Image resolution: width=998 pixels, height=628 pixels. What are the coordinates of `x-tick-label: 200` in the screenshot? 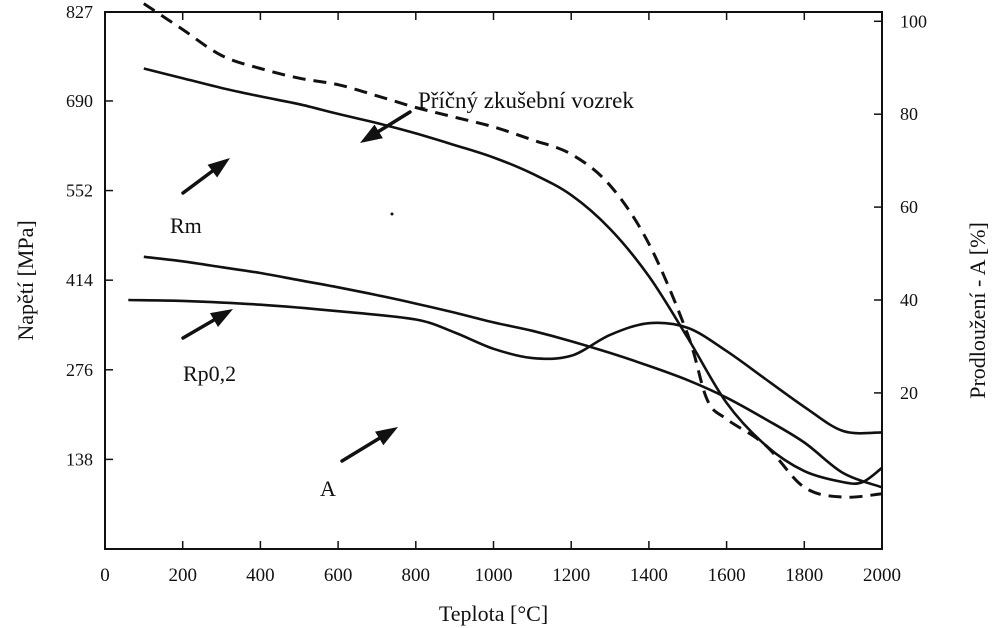 It's located at (182, 575).